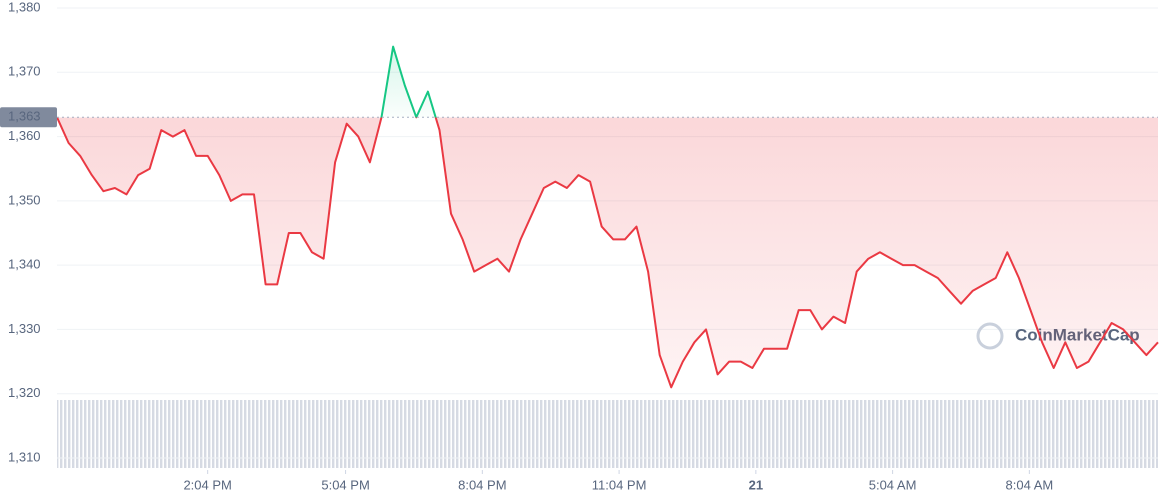 Image resolution: width=1161 pixels, height=500 pixels. I want to click on y-tick-label: 1,350, so click(24, 199).